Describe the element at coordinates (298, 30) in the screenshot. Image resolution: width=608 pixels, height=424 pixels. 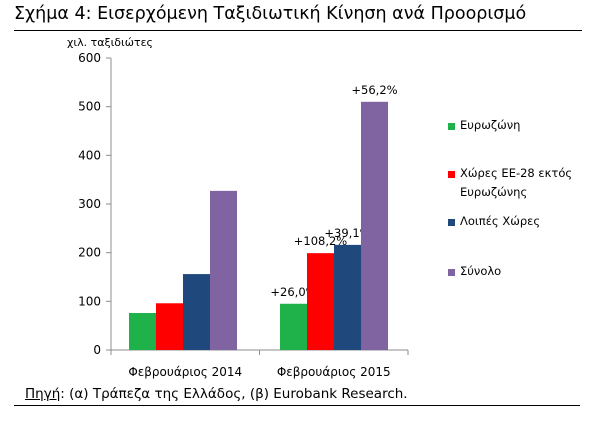
I see `title-underline` at that location.